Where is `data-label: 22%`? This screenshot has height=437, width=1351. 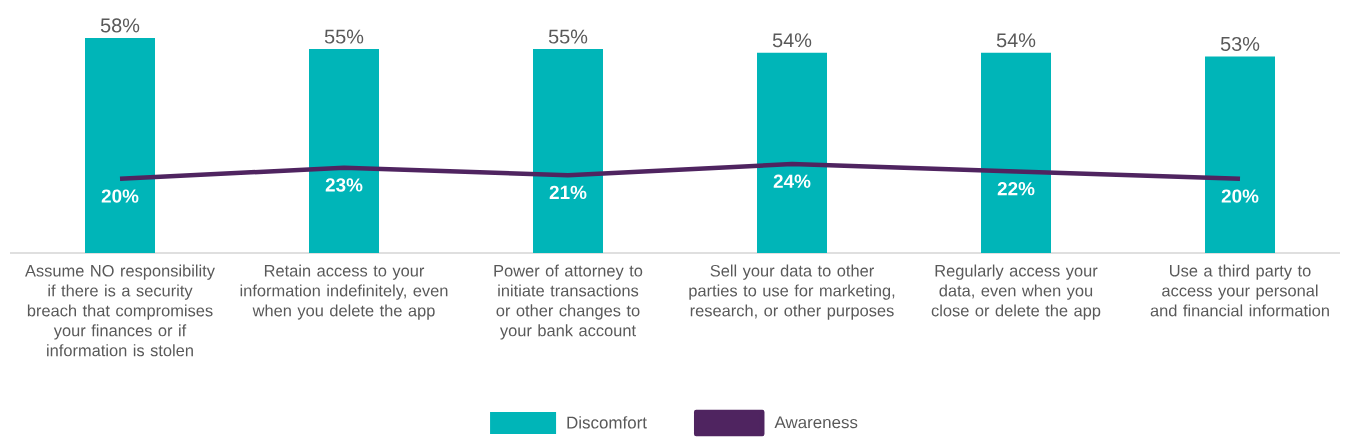 data-label: 22% is located at coordinates (1016, 188).